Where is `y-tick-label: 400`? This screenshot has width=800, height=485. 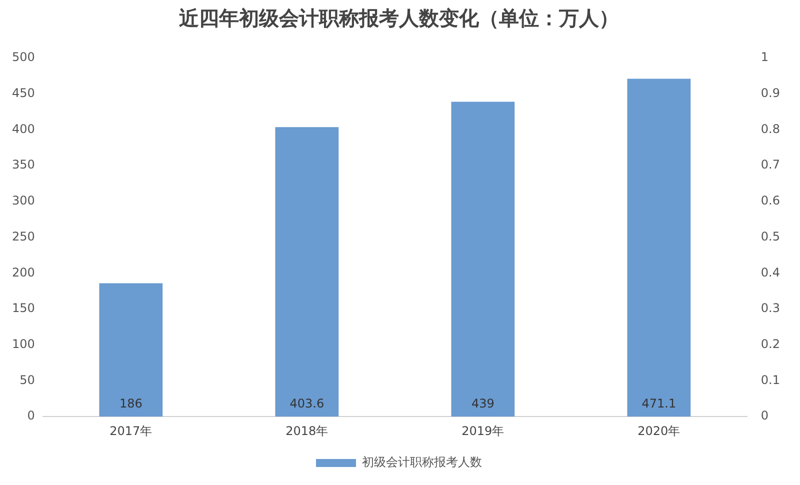 y-tick-label: 400 is located at coordinates (23, 129).